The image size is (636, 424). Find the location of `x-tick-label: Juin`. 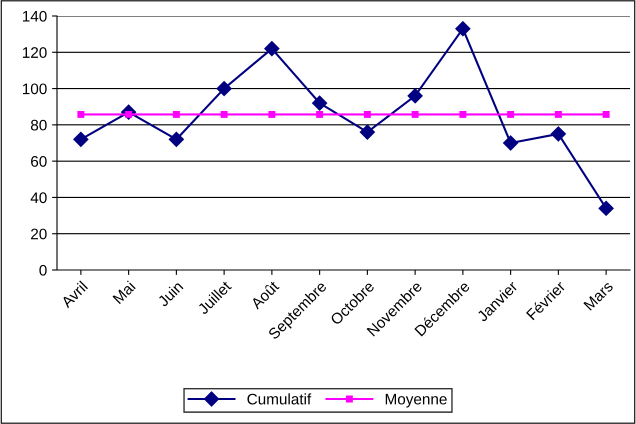

x-tick-label: Juin is located at coordinates (170, 294).